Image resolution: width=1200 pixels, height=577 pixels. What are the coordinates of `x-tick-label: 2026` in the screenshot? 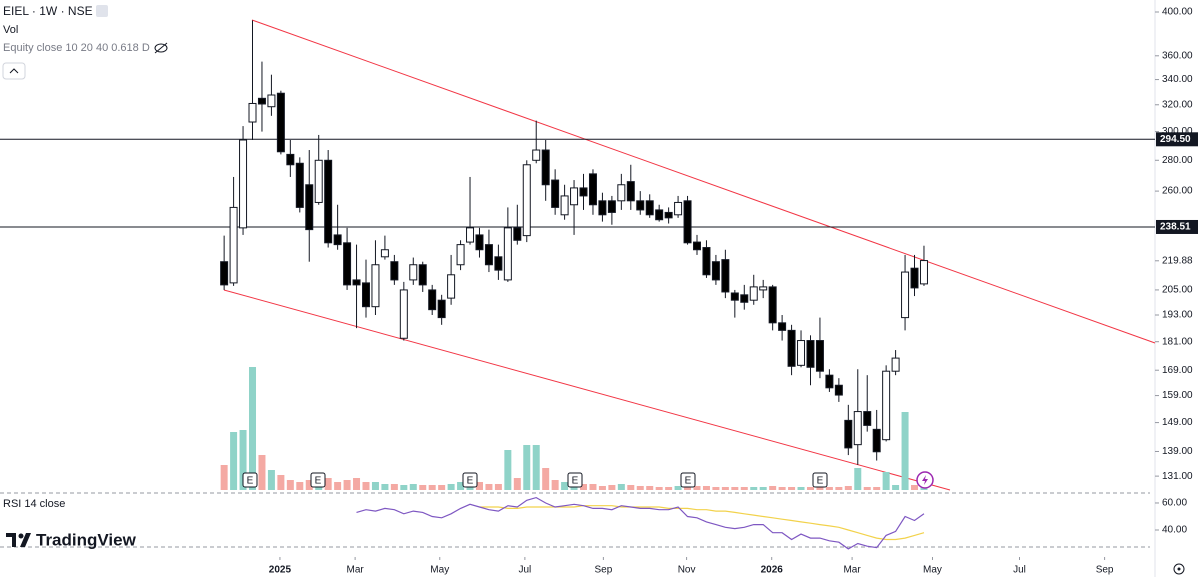 It's located at (772, 570).